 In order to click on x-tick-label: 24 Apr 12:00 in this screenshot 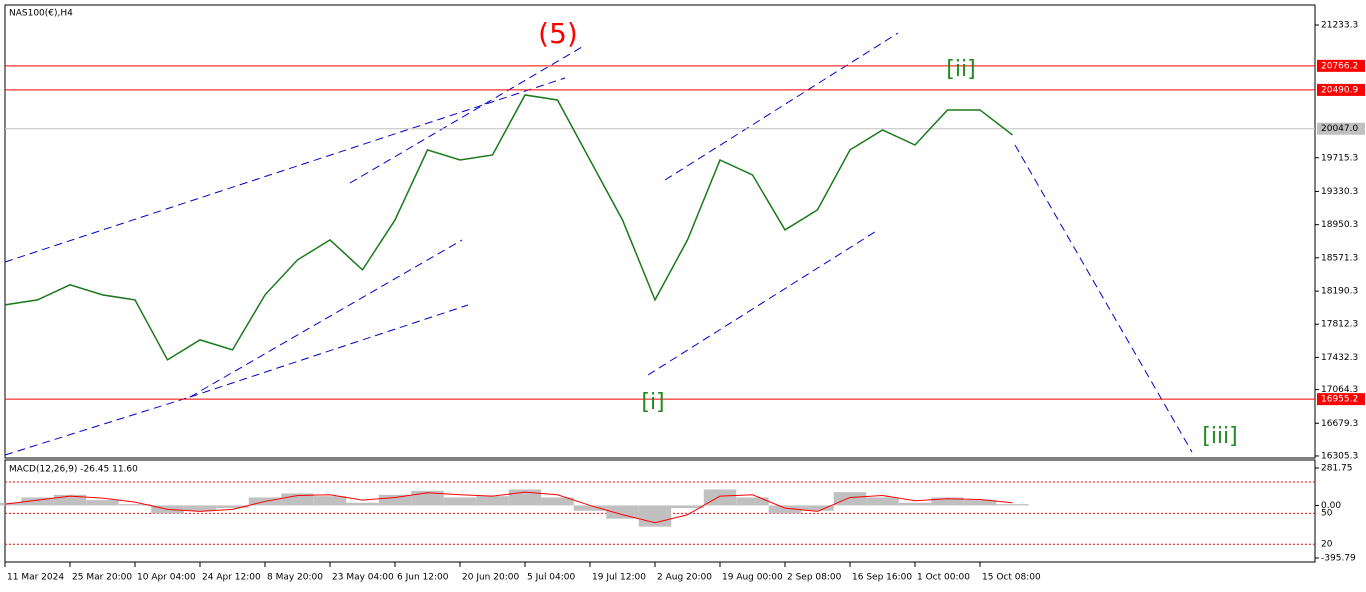, I will do `click(231, 578)`.